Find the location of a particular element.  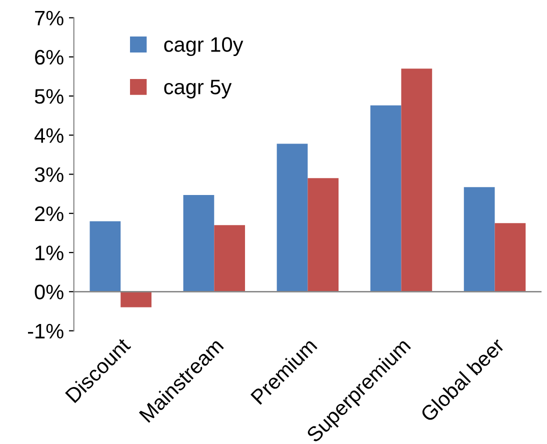

legend-label: cagr 10y is located at coordinates (204, 46).